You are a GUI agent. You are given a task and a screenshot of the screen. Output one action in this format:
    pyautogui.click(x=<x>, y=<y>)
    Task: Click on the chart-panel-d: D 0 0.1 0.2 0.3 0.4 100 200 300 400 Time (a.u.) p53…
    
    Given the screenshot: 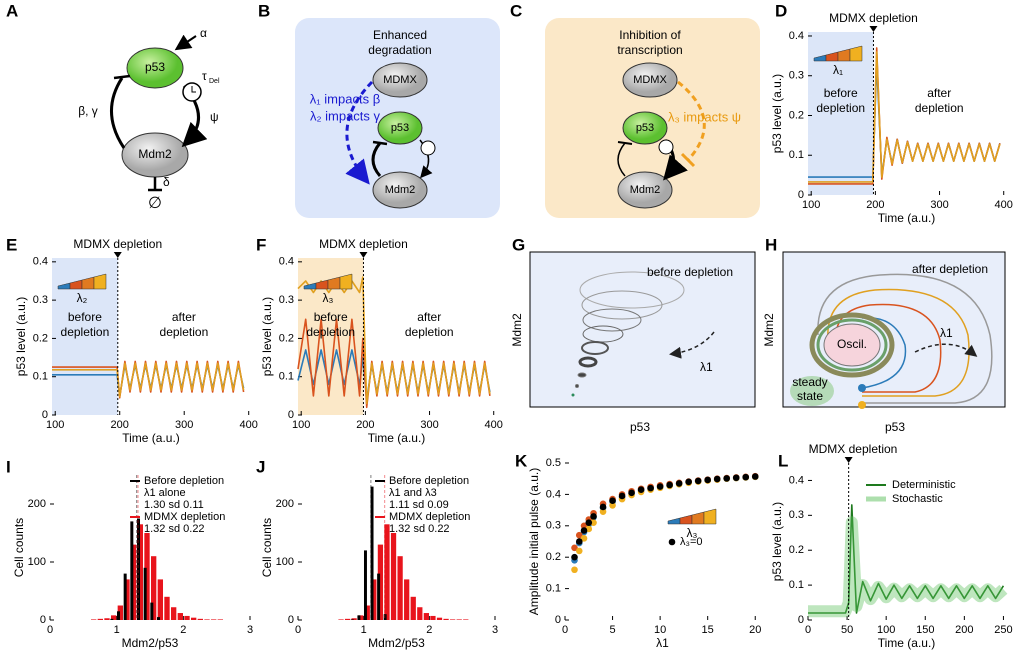 What is the action you would take?
    pyautogui.click(x=891, y=113)
    